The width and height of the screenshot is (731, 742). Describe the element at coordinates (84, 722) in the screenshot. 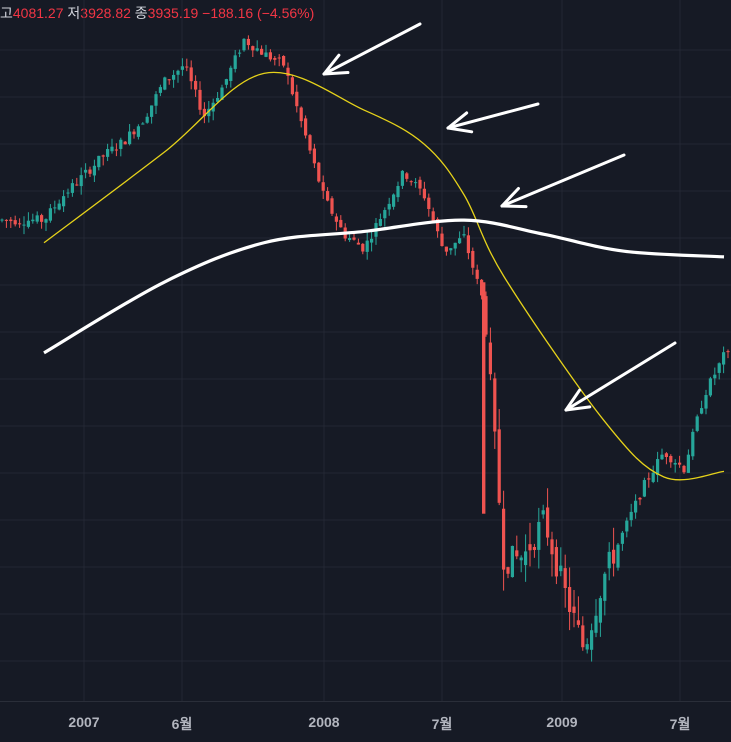

I see `x-tick: 2007` at that location.